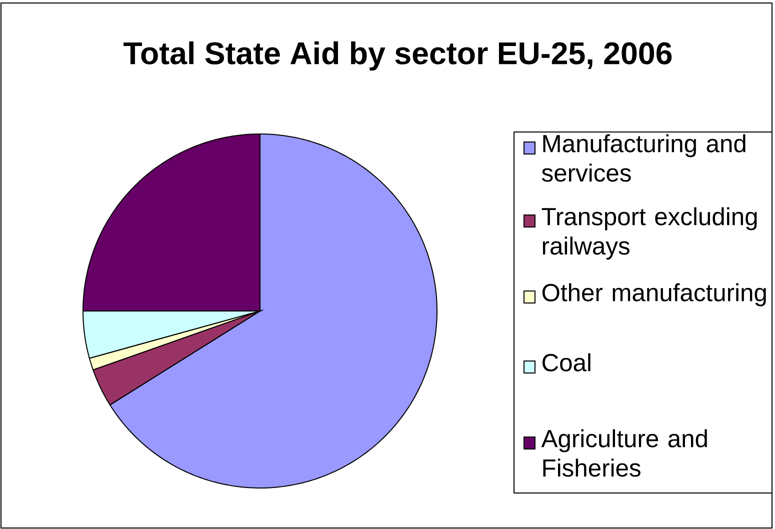 The width and height of the screenshot is (775, 529). What do you see at coordinates (654, 294) in the screenshot?
I see `legend-label: Other manufacturing` at bounding box center [654, 294].